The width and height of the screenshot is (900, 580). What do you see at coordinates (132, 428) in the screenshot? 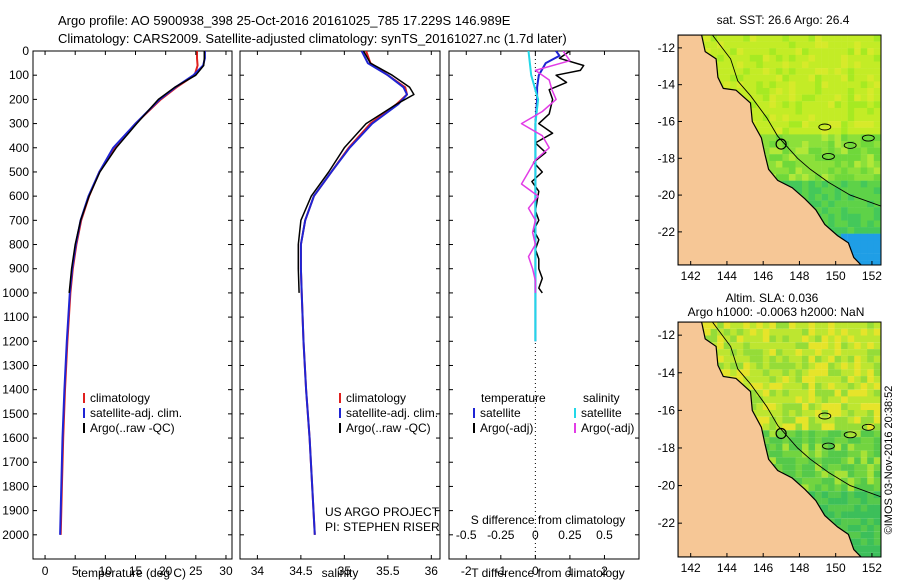
I see `legend-label: Argo(..raw -QC)` at bounding box center [132, 428].